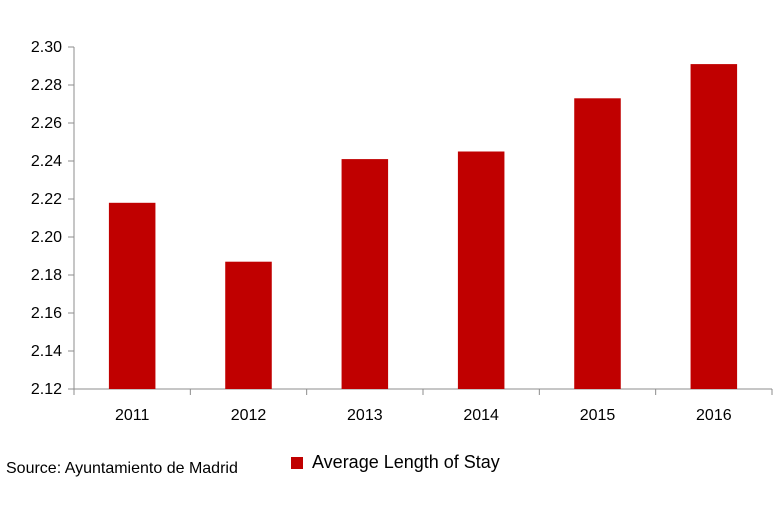  I want to click on x-tick-label: 2012, so click(249, 415).